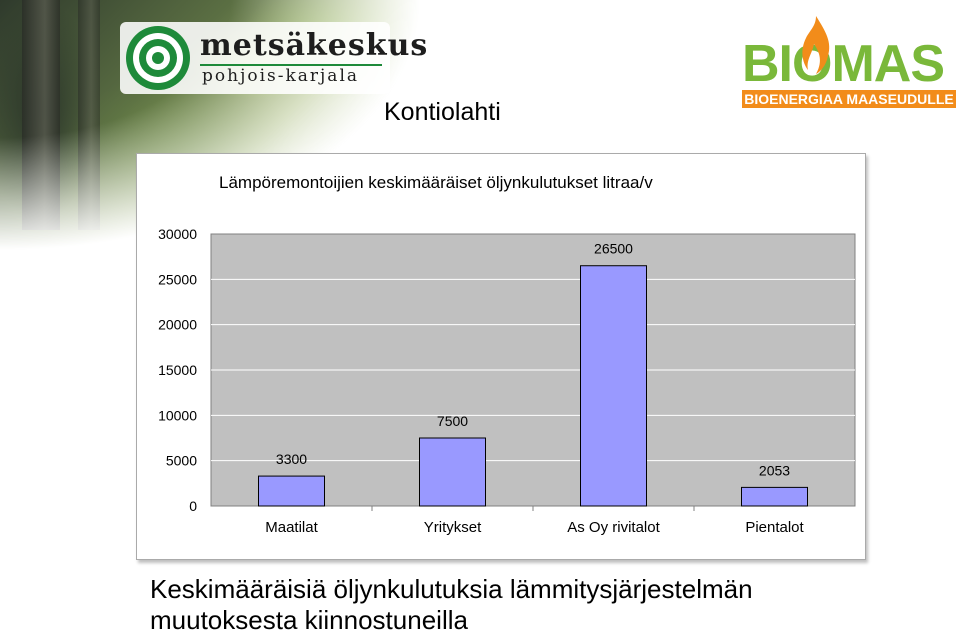 This screenshot has height=636, width=960. Describe the element at coordinates (843, 64) in the screenshot. I see `logo-right-name: BIOMAS` at that location.